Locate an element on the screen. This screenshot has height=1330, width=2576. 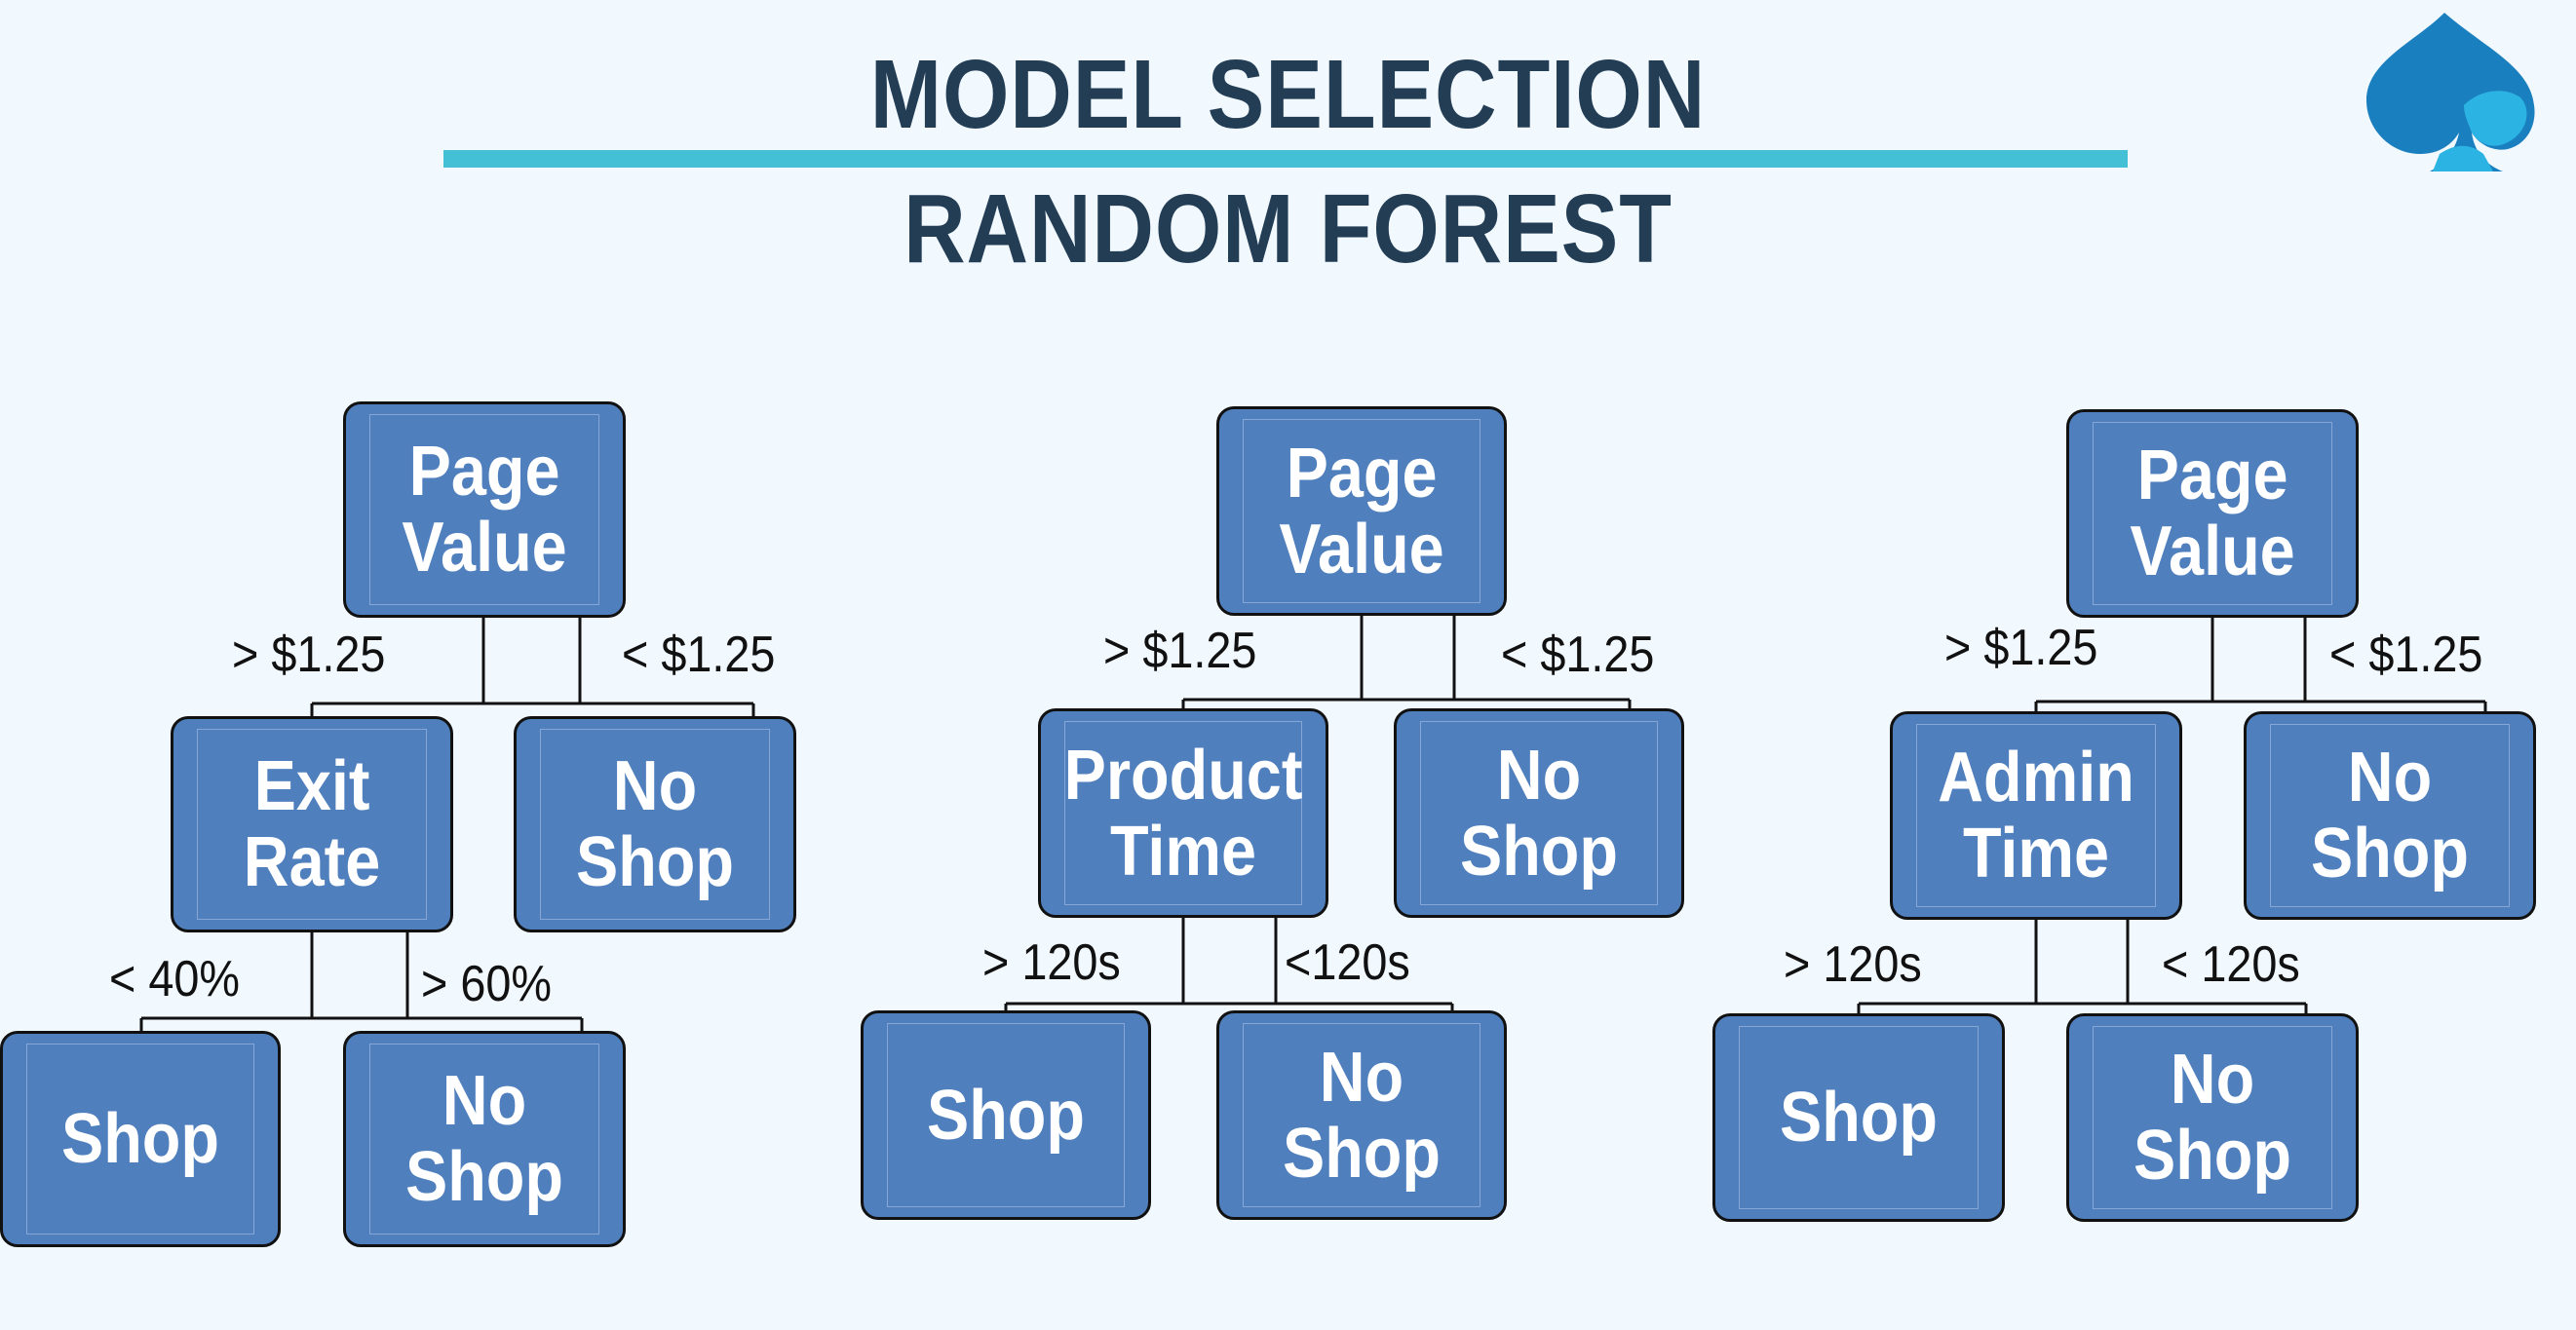
tree1-split-left-label: < 40% is located at coordinates (175, 979).